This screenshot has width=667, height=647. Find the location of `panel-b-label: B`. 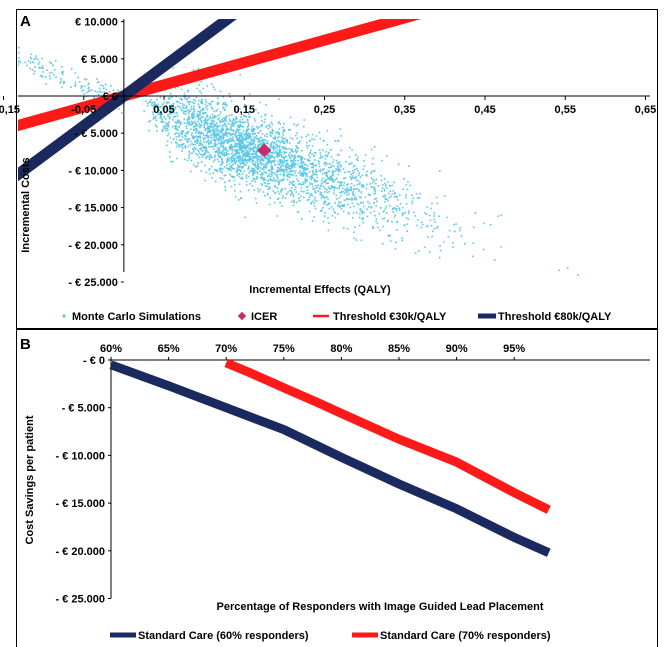

panel-b-label: B is located at coordinates (25, 344).